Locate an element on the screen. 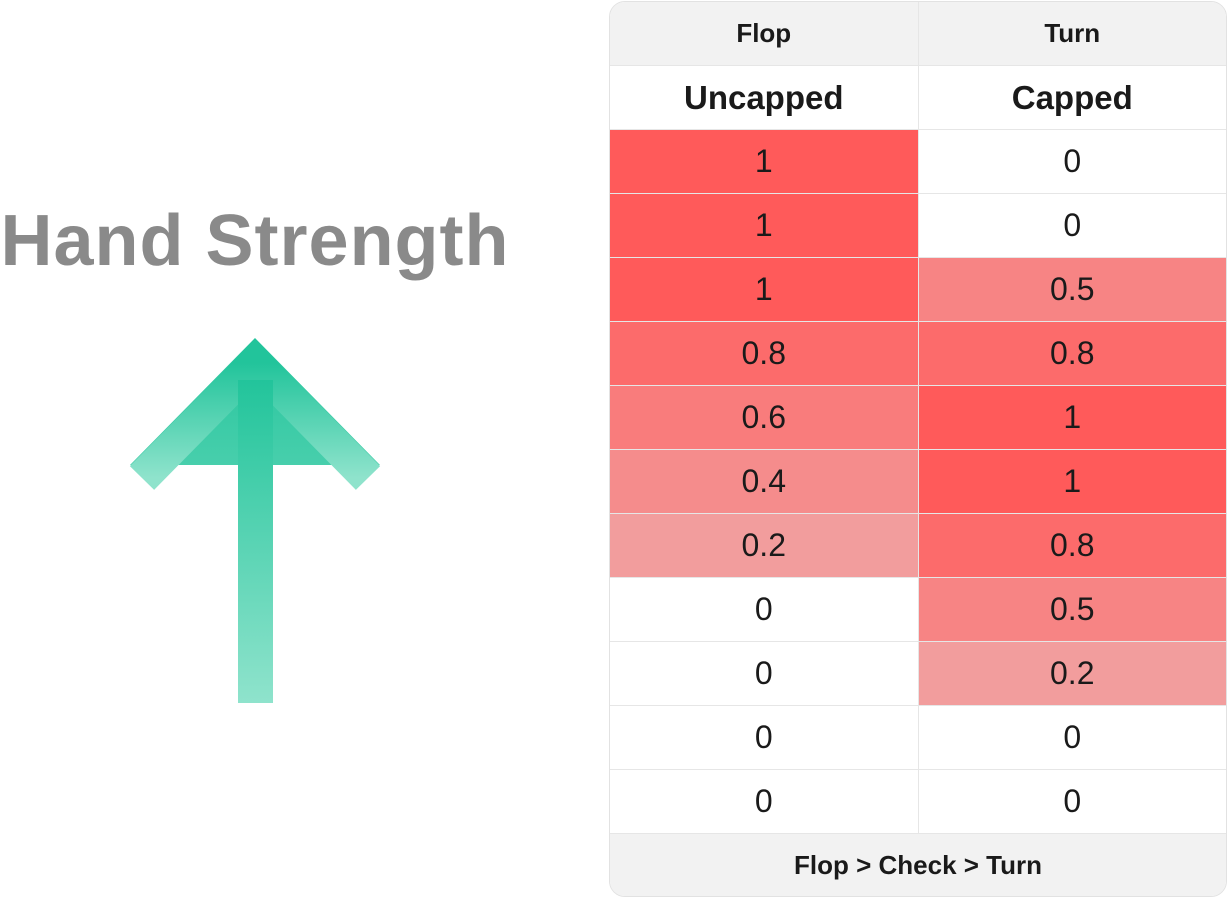  table-row: 1 0.5 is located at coordinates (918, 290).